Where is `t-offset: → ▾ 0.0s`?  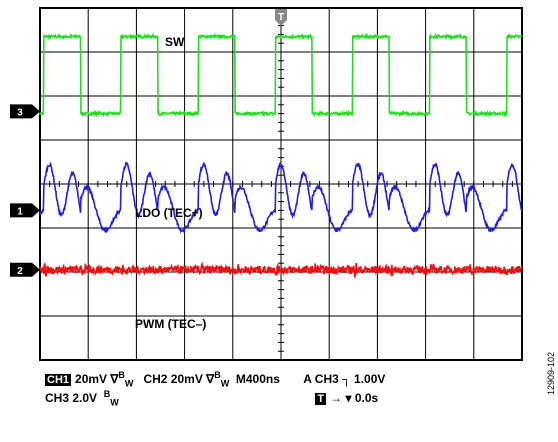 t-offset: → ▾ 0.0s is located at coordinates (354, 398).